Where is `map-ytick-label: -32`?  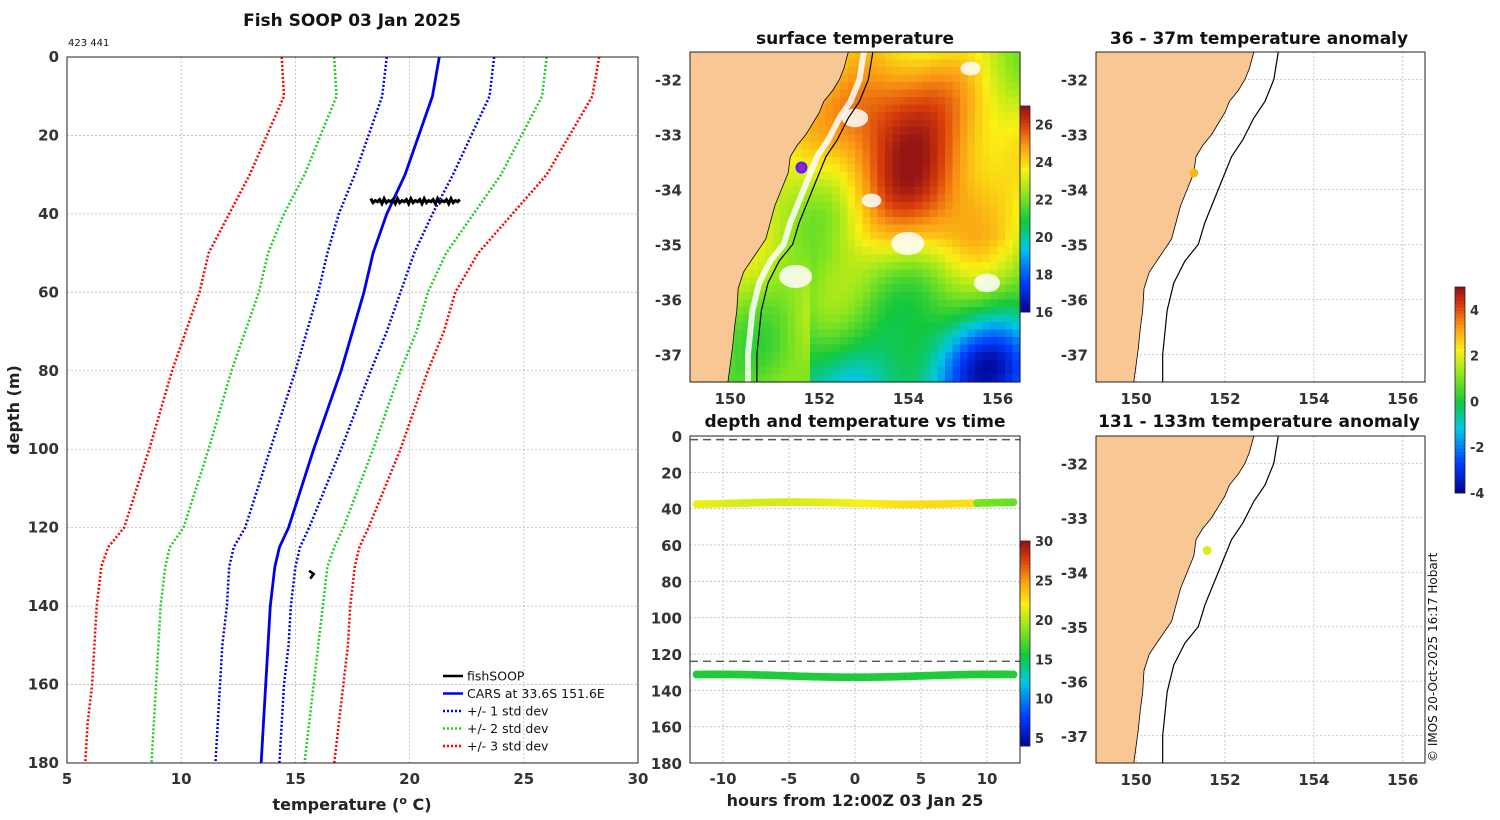 map-ytick-label: -32 is located at coordinates (1074, 464).